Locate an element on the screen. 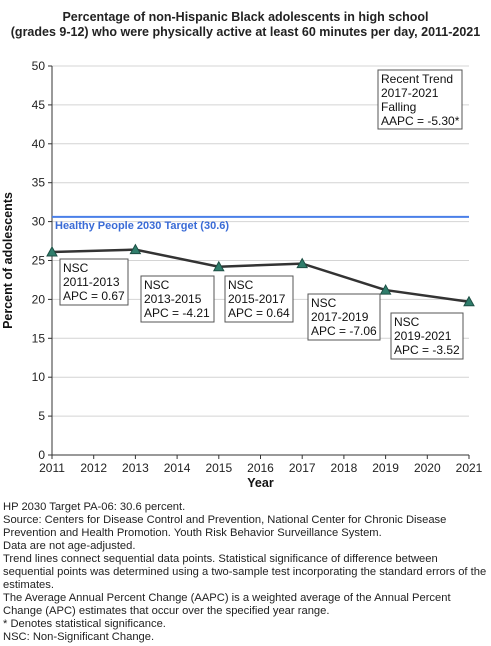 This screenshot has width=491, height=646. x-tick-label: 2021 is located at coordinates (469, 468).